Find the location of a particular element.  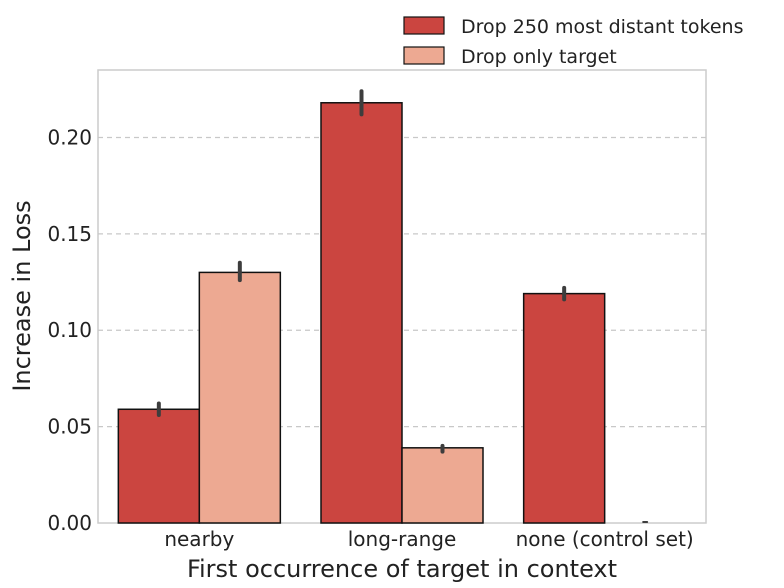

y-tick-label-0: 0.00 is located at coordinates (69, 523).